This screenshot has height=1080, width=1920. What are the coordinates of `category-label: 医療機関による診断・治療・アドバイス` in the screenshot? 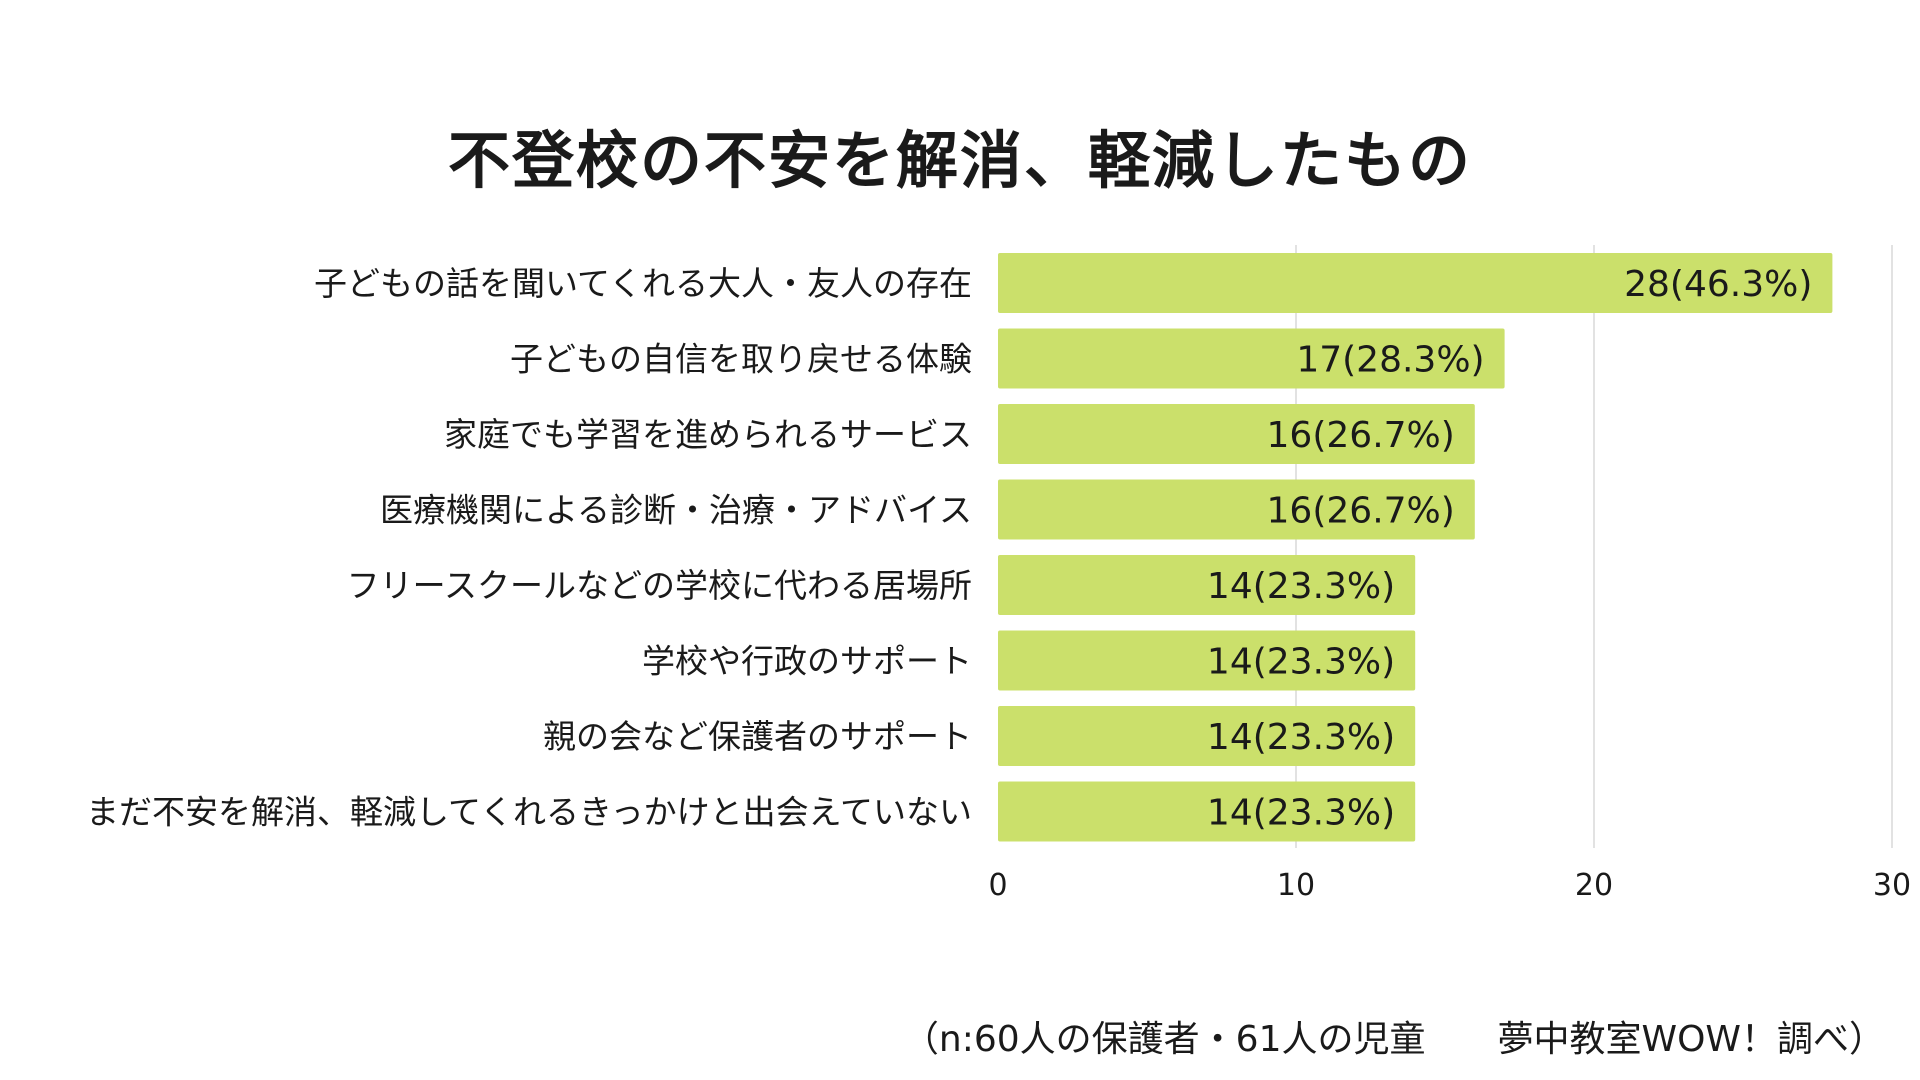 It's located at (676, 510).